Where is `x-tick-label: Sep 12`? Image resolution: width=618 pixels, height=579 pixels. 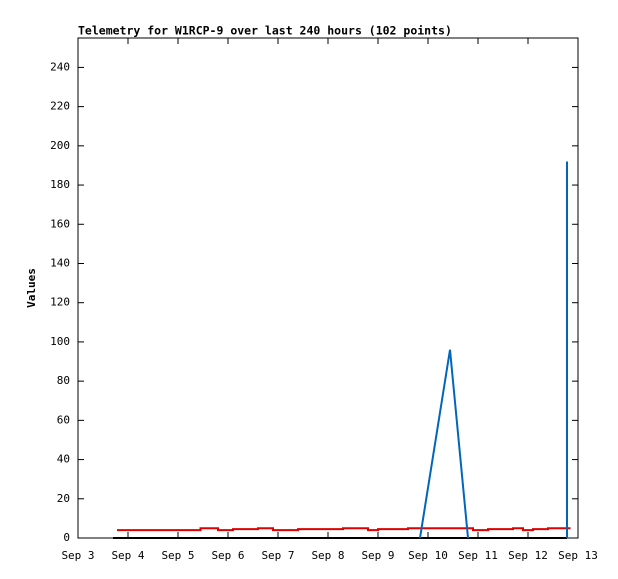
x-tick-label: Sep 12 is located at coordinates (528, 555).